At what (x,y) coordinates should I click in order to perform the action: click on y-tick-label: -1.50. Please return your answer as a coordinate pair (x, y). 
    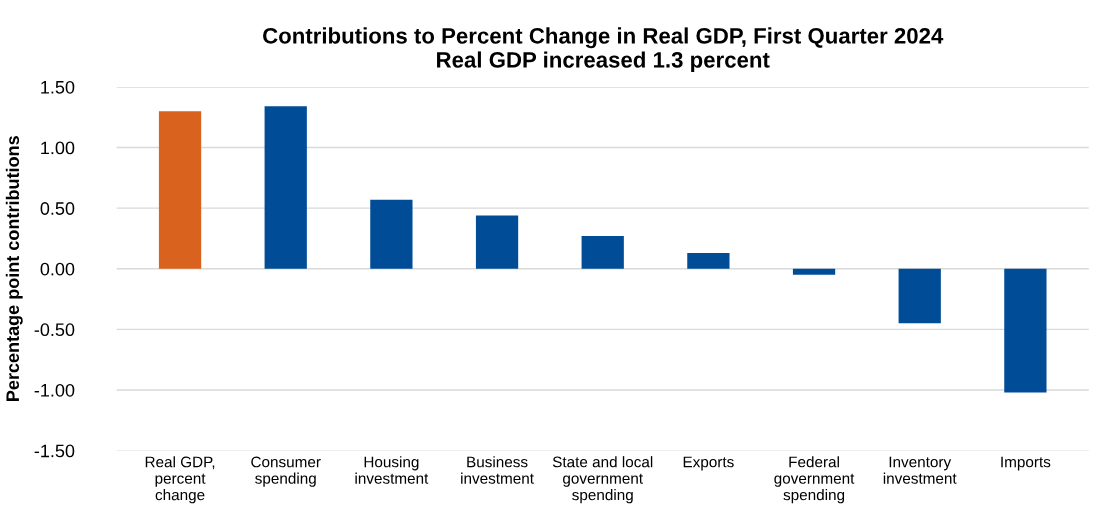
    Looking at the image, I should click on (54, 451).